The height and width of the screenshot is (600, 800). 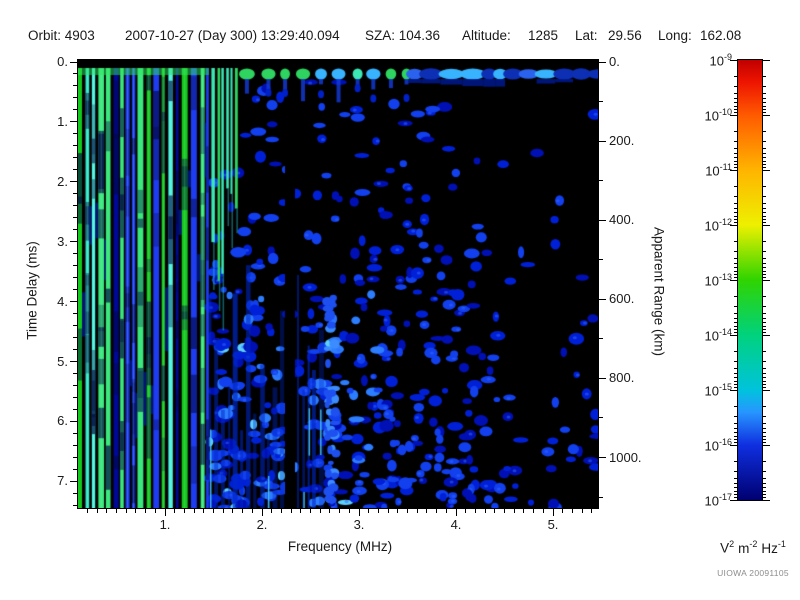 I want to click on credit-stamp: UIOWA 20091105, so click(x=753, y=573).